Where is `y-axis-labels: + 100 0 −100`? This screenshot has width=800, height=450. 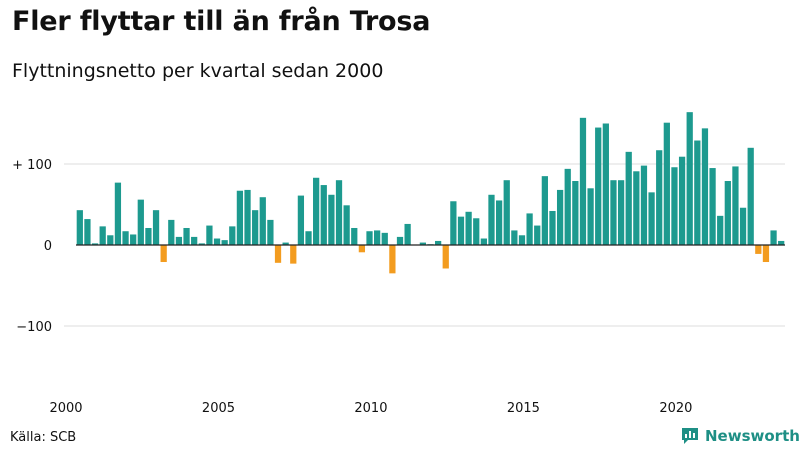 y-axis-labels: + 100 0 −100 is located at coordinates (32, 246).